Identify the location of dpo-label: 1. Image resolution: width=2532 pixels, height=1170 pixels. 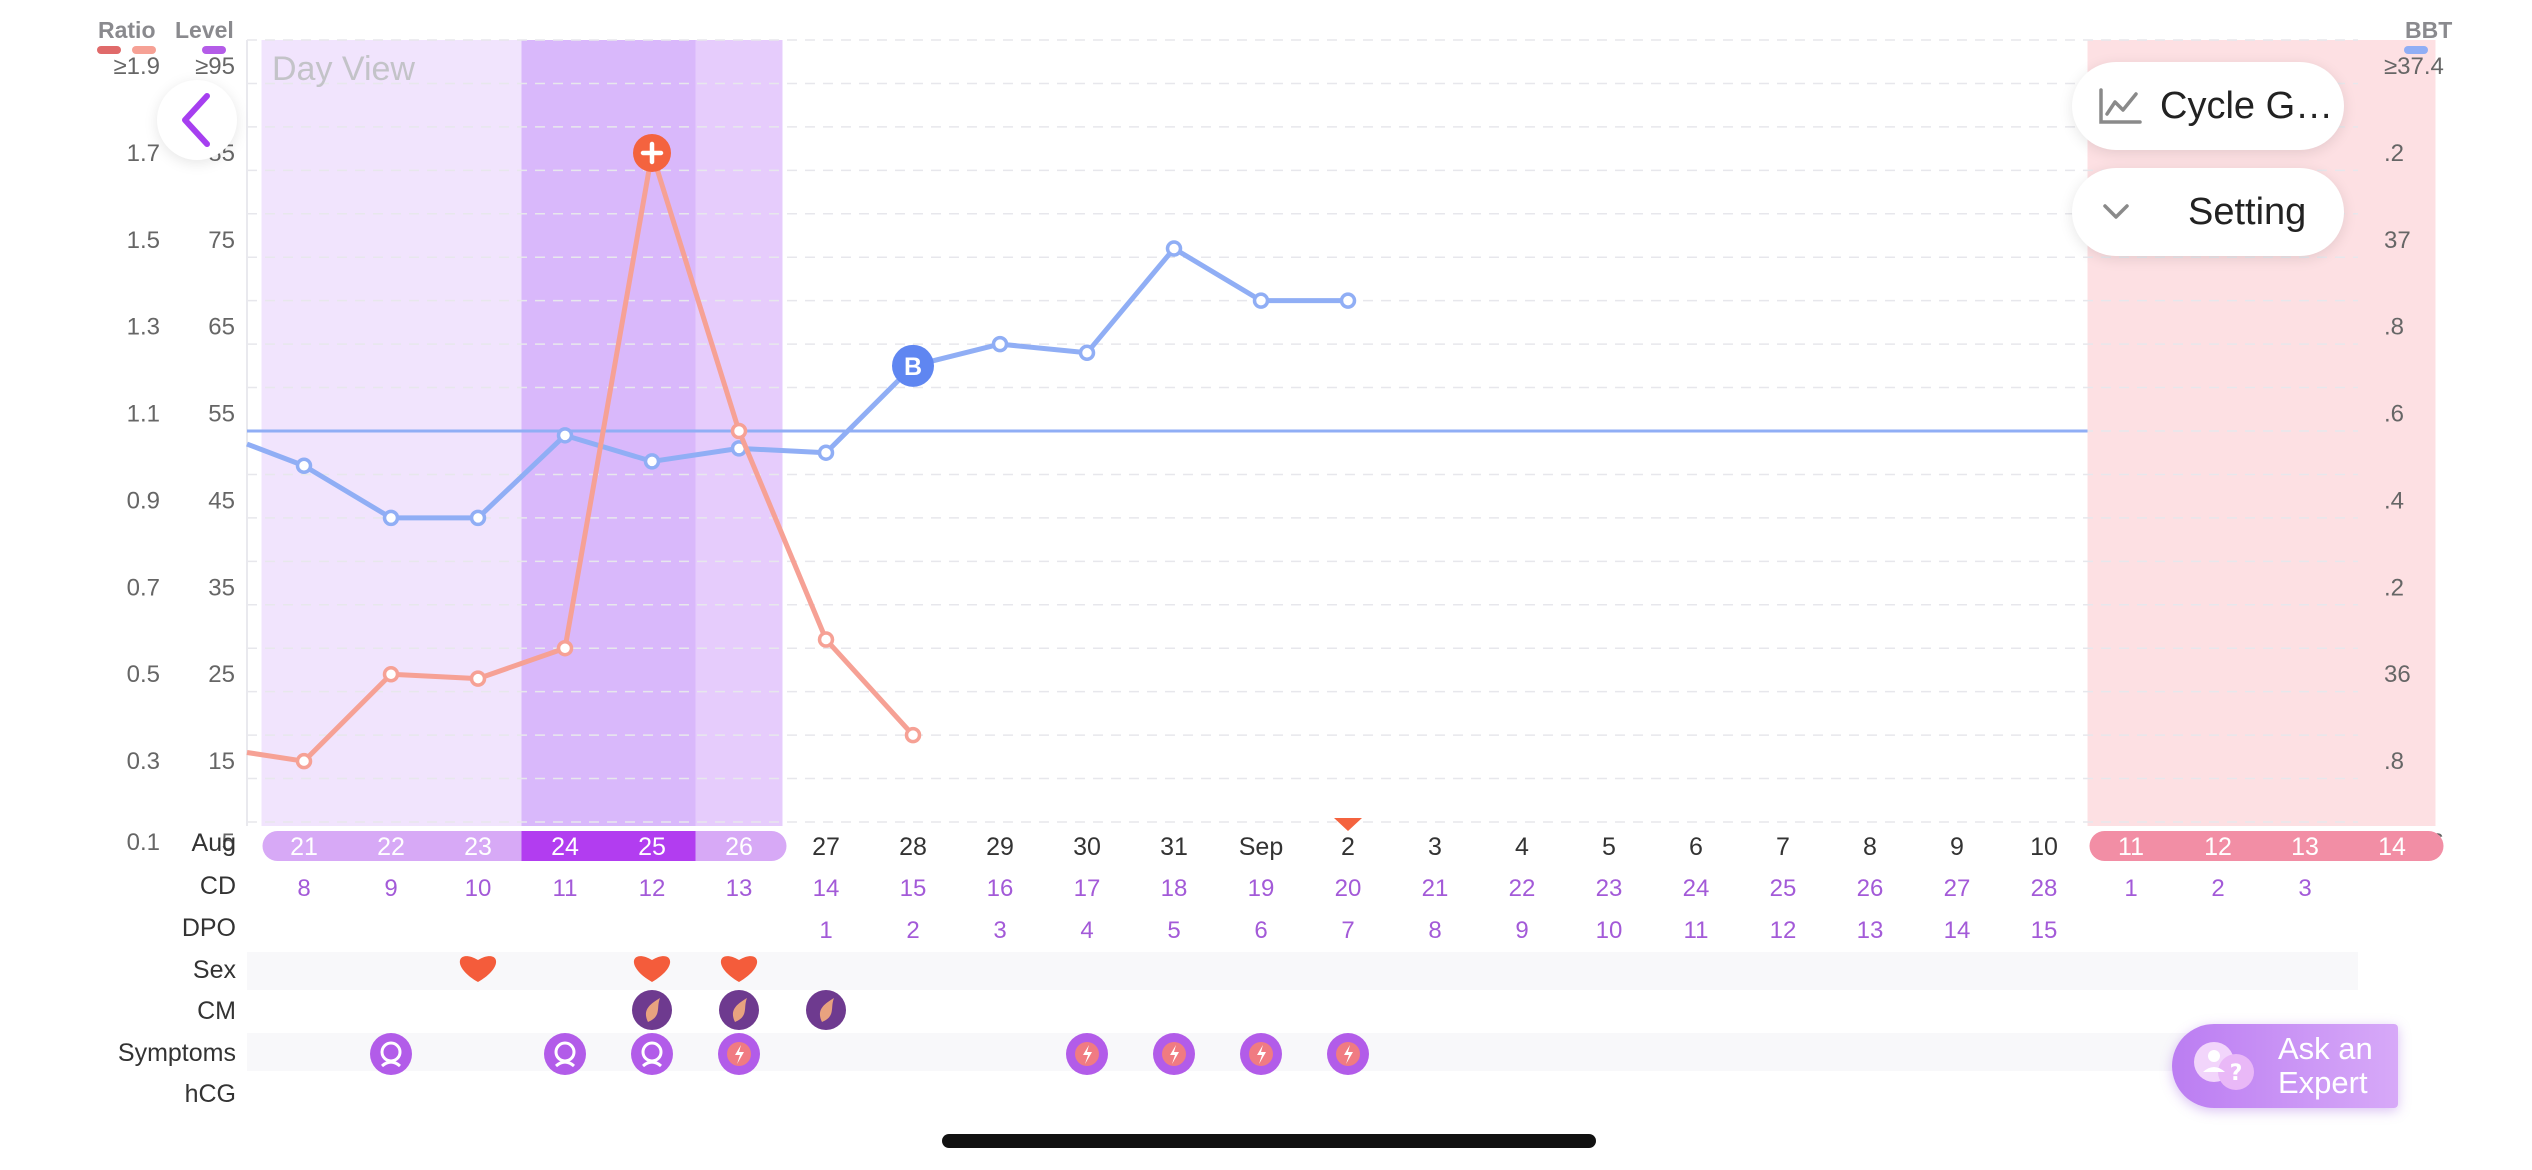
(825, 930).